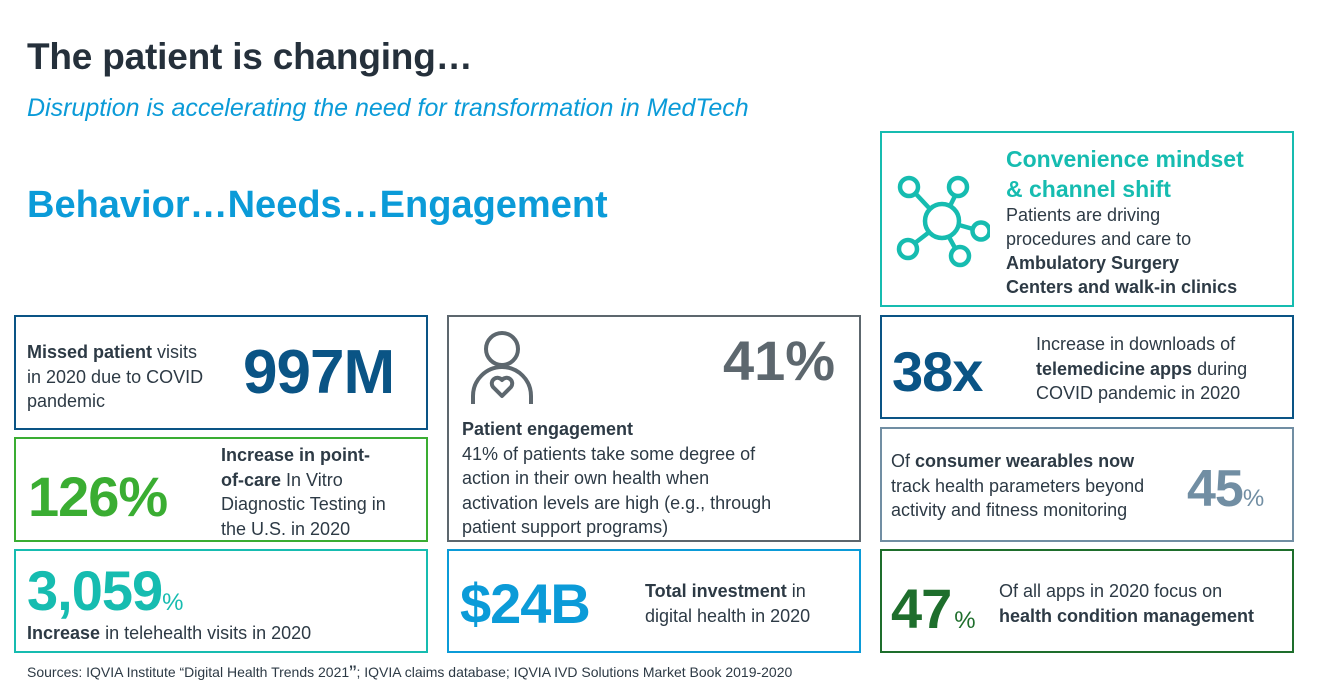  Describe the element at coordinates (1125, 159) in the screenshot. I see `convenience-heading-line1: Convenience mindset` at that location.